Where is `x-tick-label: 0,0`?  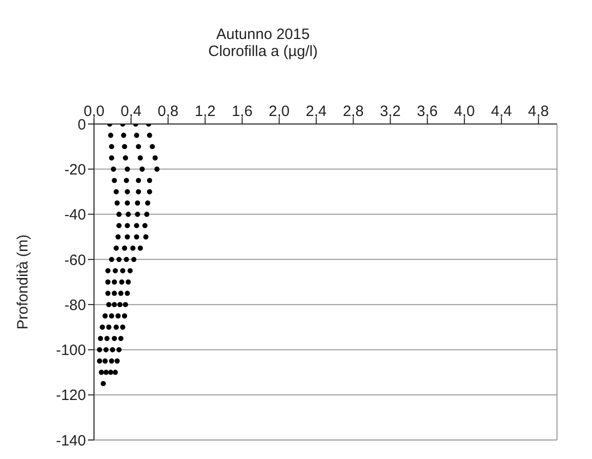 x-tick-label: 0,0 is located at coordinates (94, 111).